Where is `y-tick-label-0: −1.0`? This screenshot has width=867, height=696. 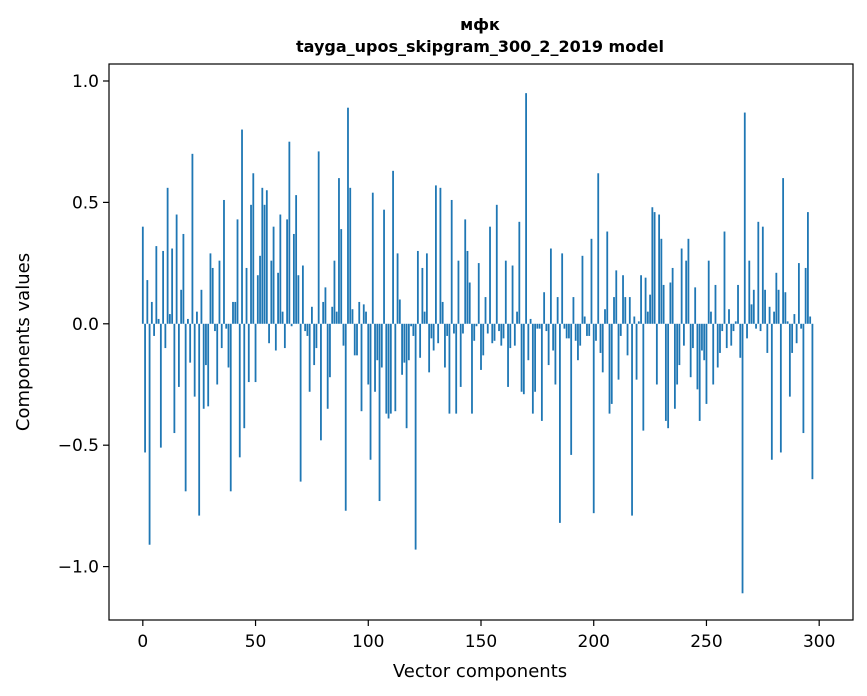
y-tick-label-0: −1.0 is located at coordinates (78, 568).